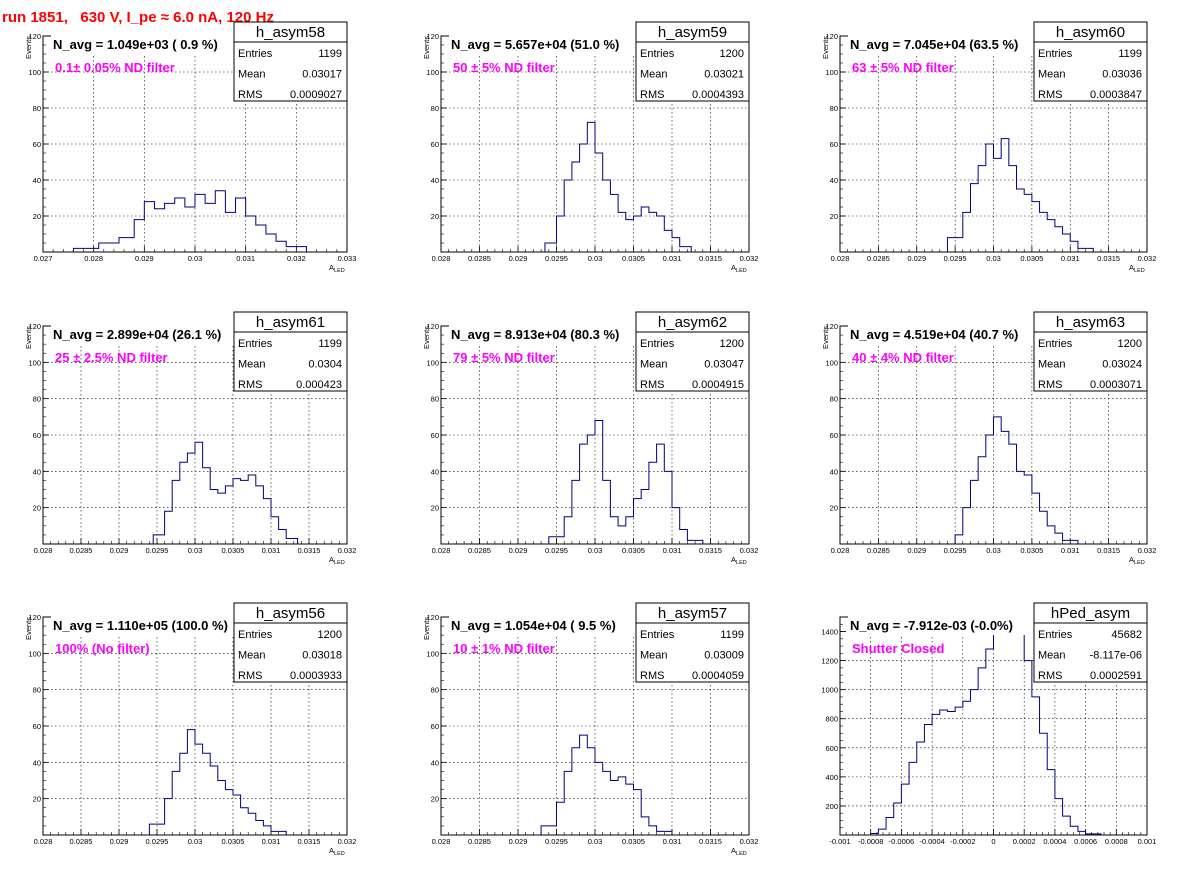  I want to click on tick-label-y: 800, so click(831, 719).